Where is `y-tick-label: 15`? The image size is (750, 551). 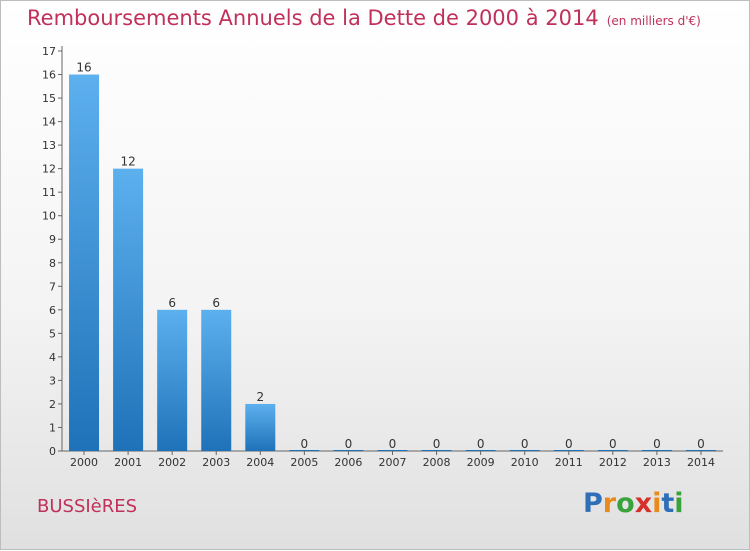
y-tick-label: 15 is located at coordinates (49, 98).